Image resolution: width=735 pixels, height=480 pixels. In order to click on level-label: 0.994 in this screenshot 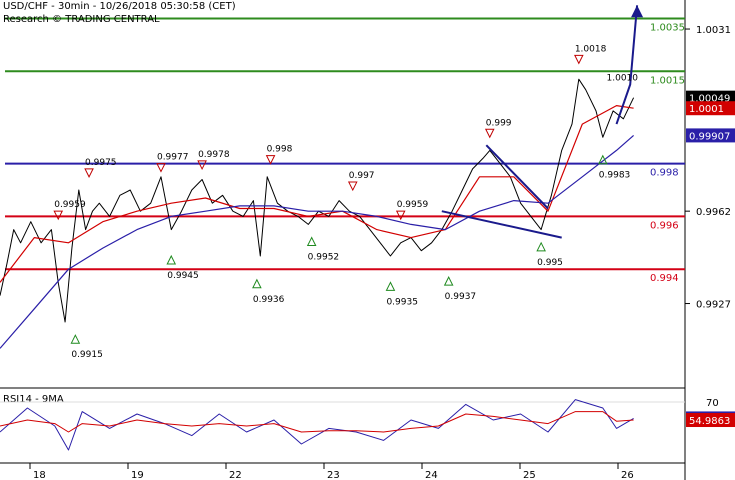, I will do `click(664, 278)`.